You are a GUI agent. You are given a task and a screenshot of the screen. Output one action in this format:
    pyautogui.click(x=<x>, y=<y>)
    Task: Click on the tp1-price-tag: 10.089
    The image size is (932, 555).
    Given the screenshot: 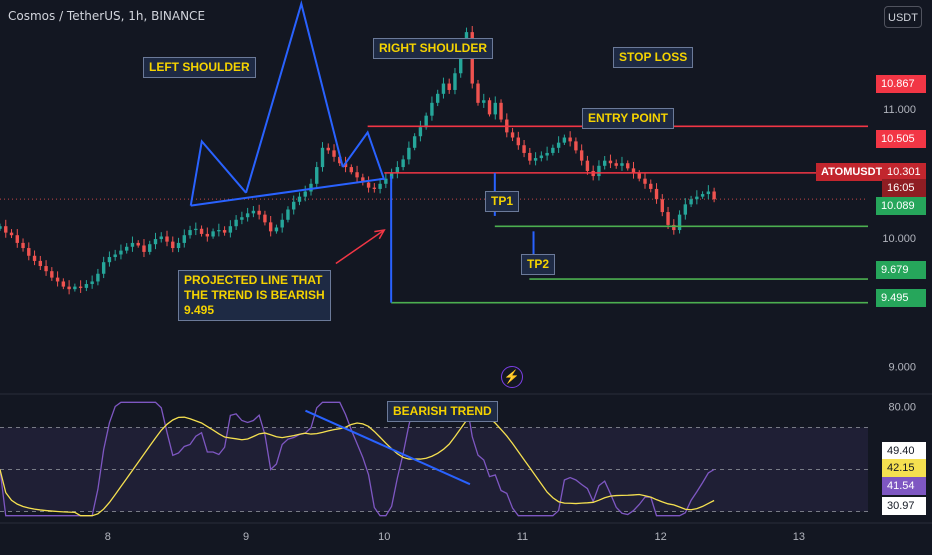 What is the action you would take?
    pyautogui.click(x=901, y=206)
    